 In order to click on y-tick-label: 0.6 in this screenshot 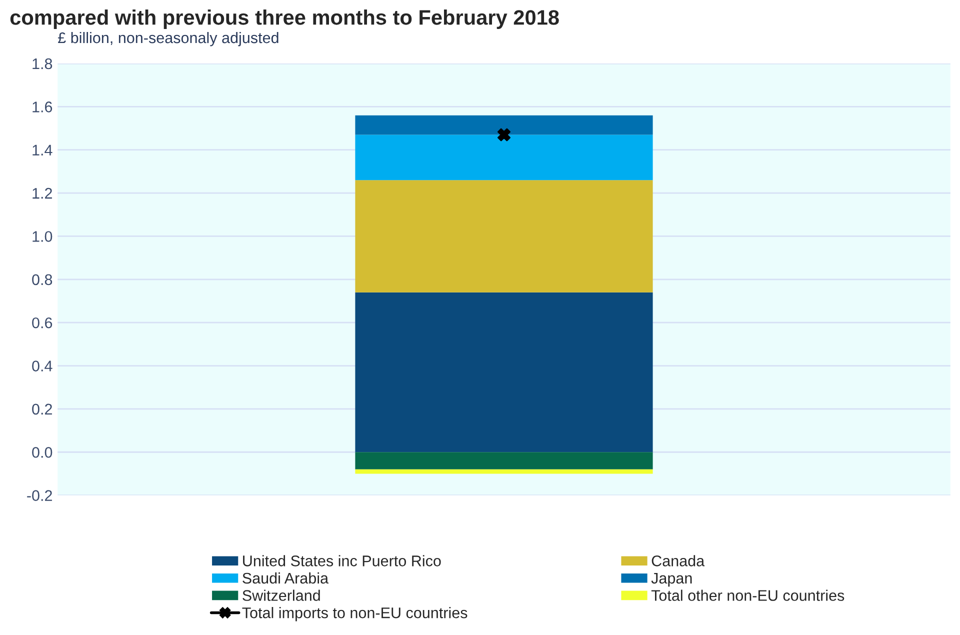, I will do `click(42, 322)`.